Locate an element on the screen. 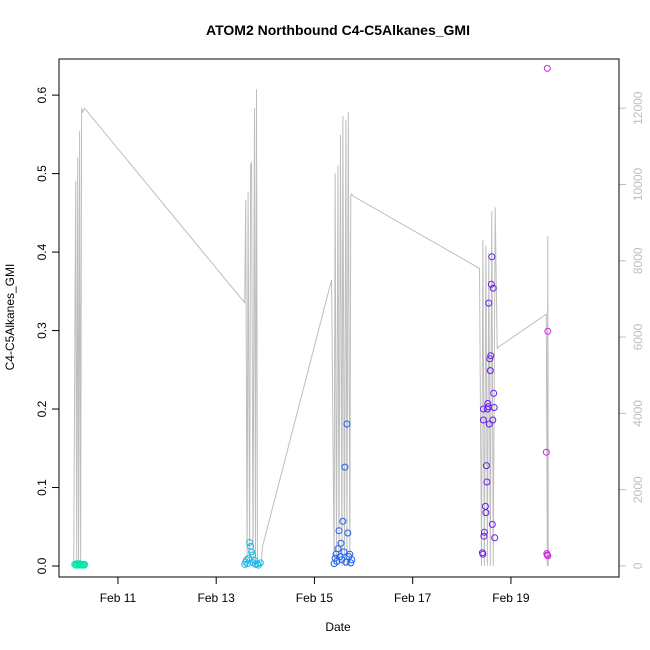 The height and width of the screenshot is (650, 650). y-tick-label: 0.5 is located at coordinates (42, 173).